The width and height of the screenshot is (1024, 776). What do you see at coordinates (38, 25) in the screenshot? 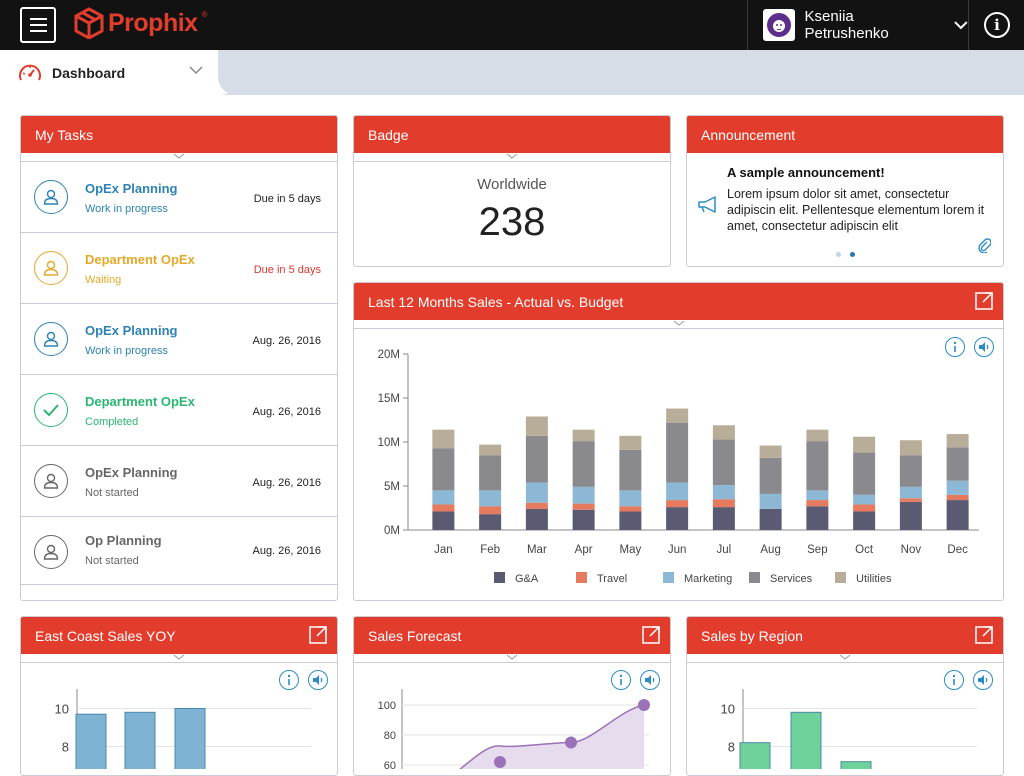
I see `hamburger-menu-button` at bounding box center [38, 25].